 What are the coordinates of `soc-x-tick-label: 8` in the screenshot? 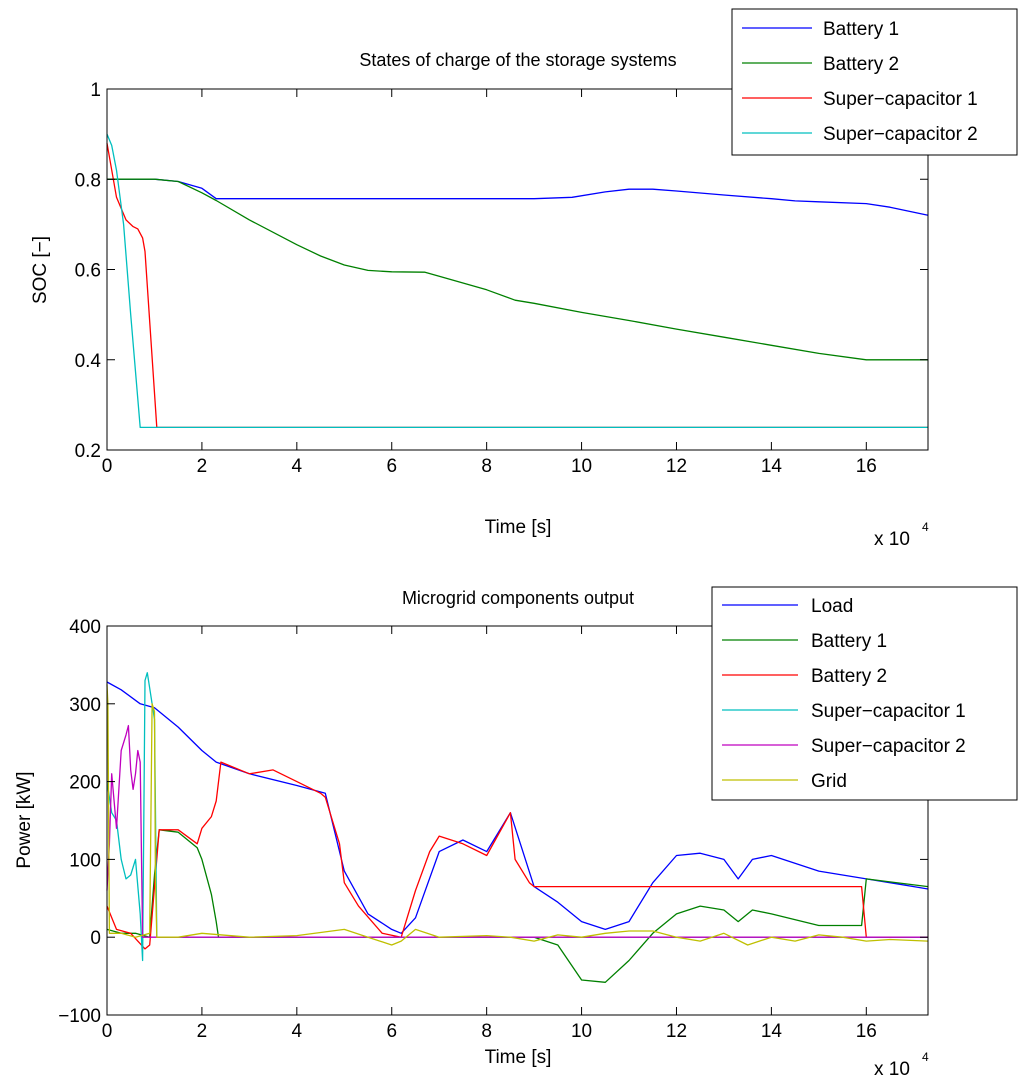 It's located at (486, 466).